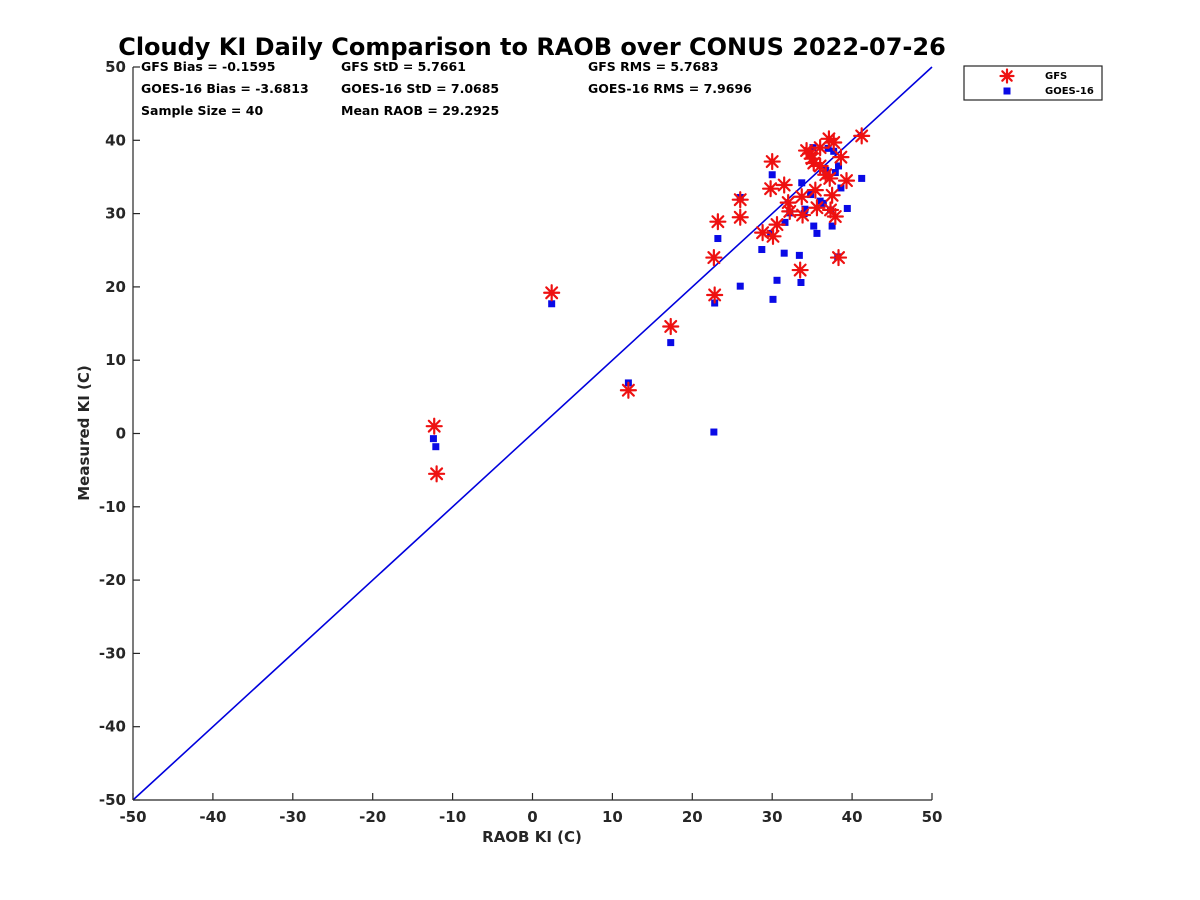 Image resolution: width=1200 pixels, height=900 pixels. What do you see at coordinates (208, 66) in the screenshot?
I see `stat-gfs-bias: GFS Bias = -0.1595` at bounding box center [208, 66].